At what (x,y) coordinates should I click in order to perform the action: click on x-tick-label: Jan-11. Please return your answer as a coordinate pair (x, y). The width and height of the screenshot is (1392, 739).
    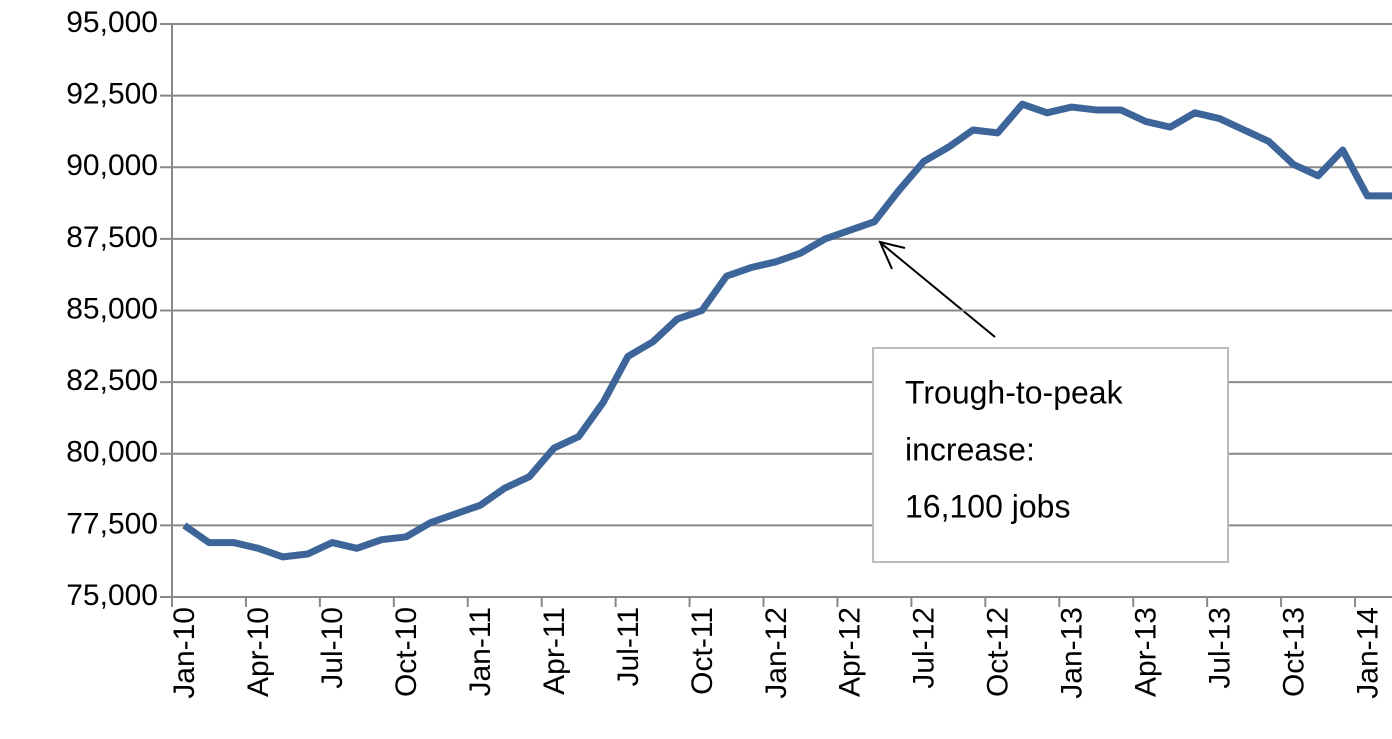
    Looking at the image, I should click on (480, 652).